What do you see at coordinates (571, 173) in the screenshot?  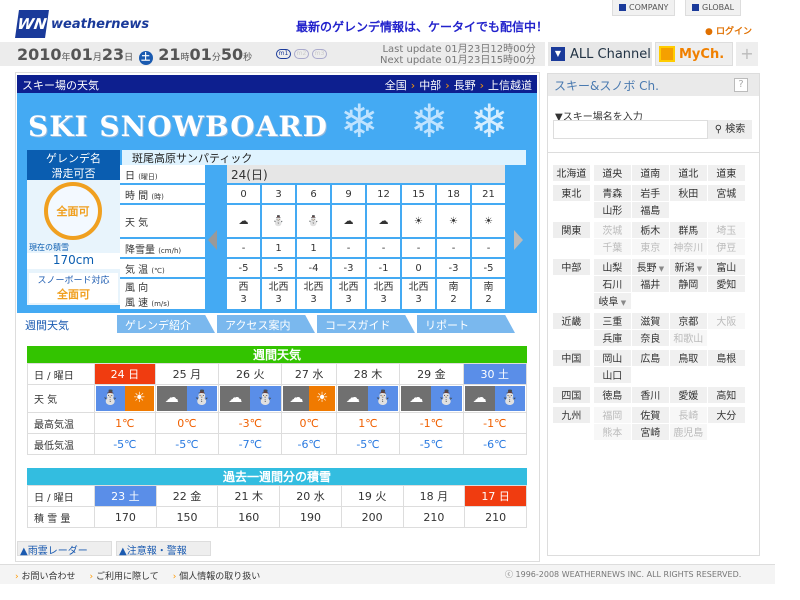 I see `region-button: 北海道` at bounding box center [571, 173].